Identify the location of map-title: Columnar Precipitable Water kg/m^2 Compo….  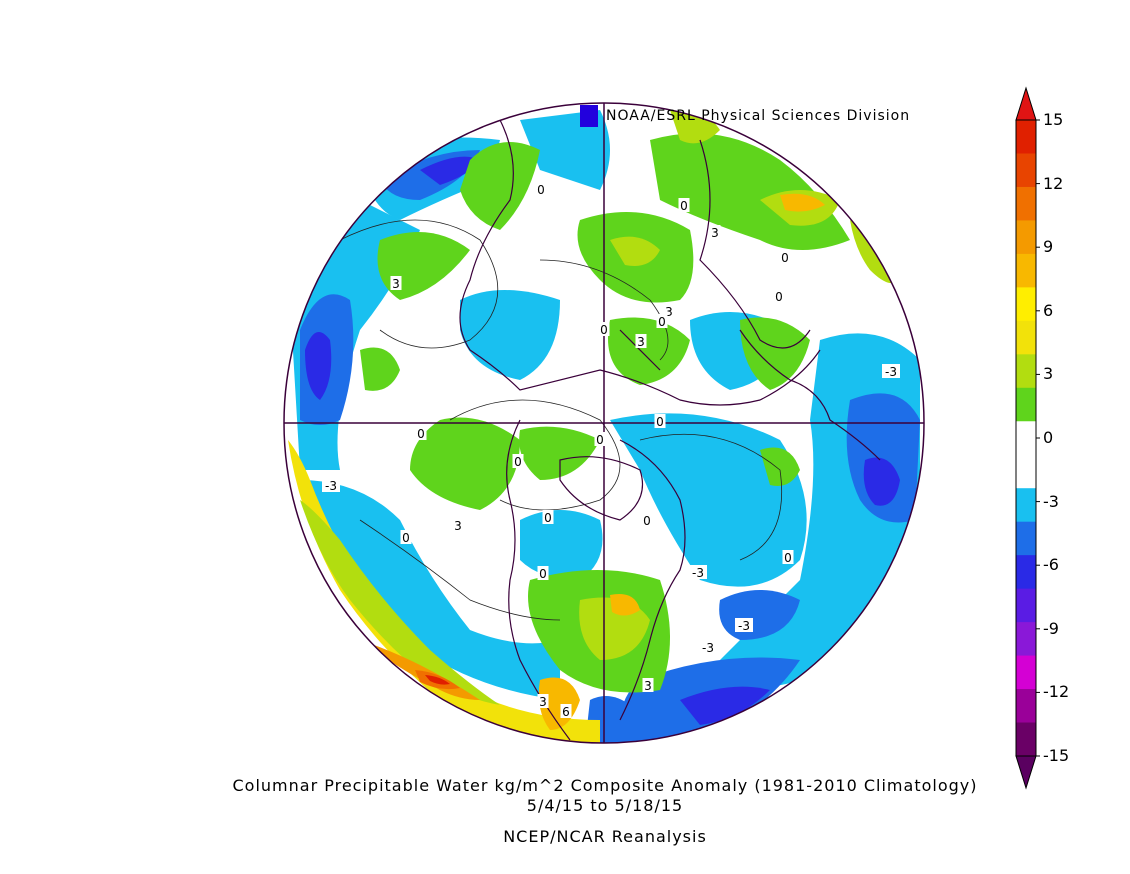
(605, 785).